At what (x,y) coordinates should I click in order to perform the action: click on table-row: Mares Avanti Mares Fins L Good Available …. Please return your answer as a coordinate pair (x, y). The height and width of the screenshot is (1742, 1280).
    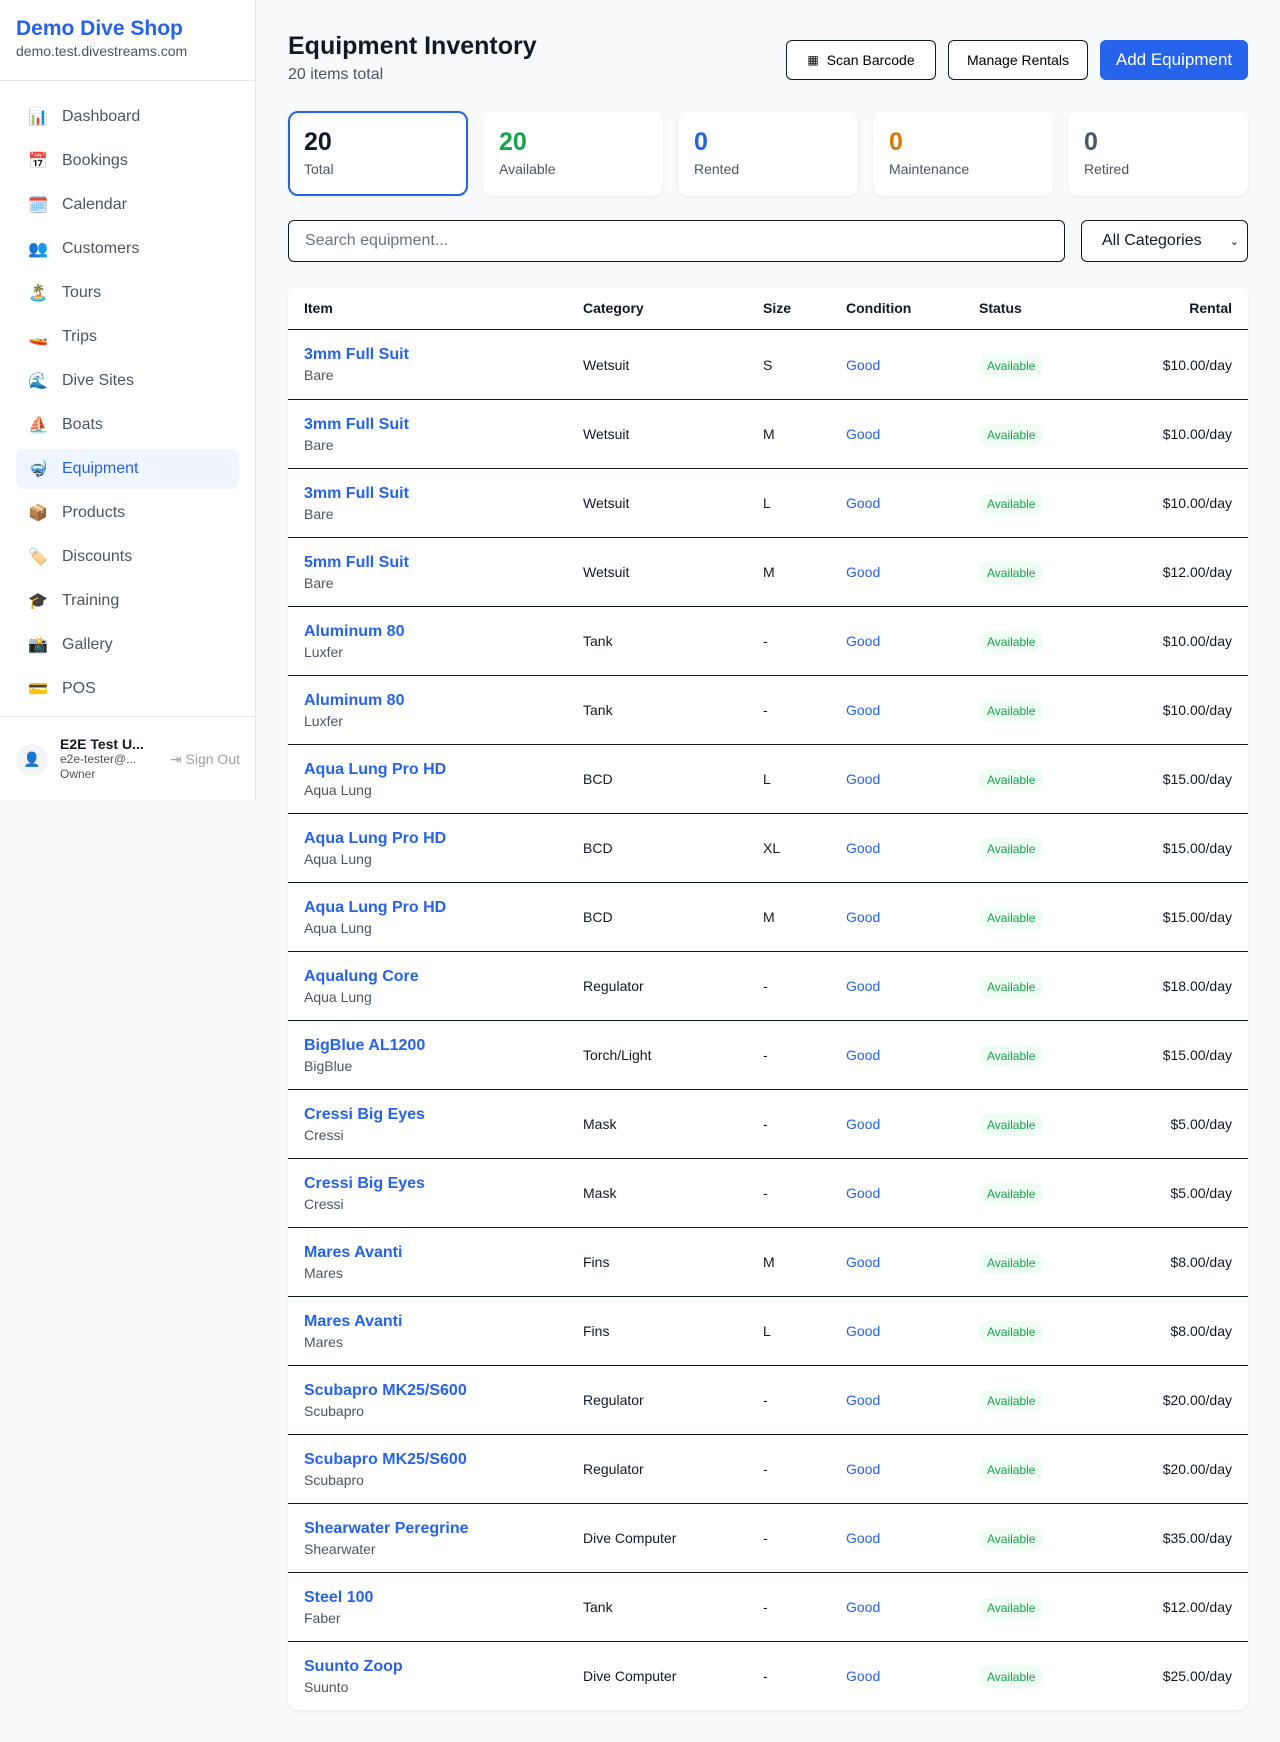
    Looking at the image, I should click on (768, 1330).